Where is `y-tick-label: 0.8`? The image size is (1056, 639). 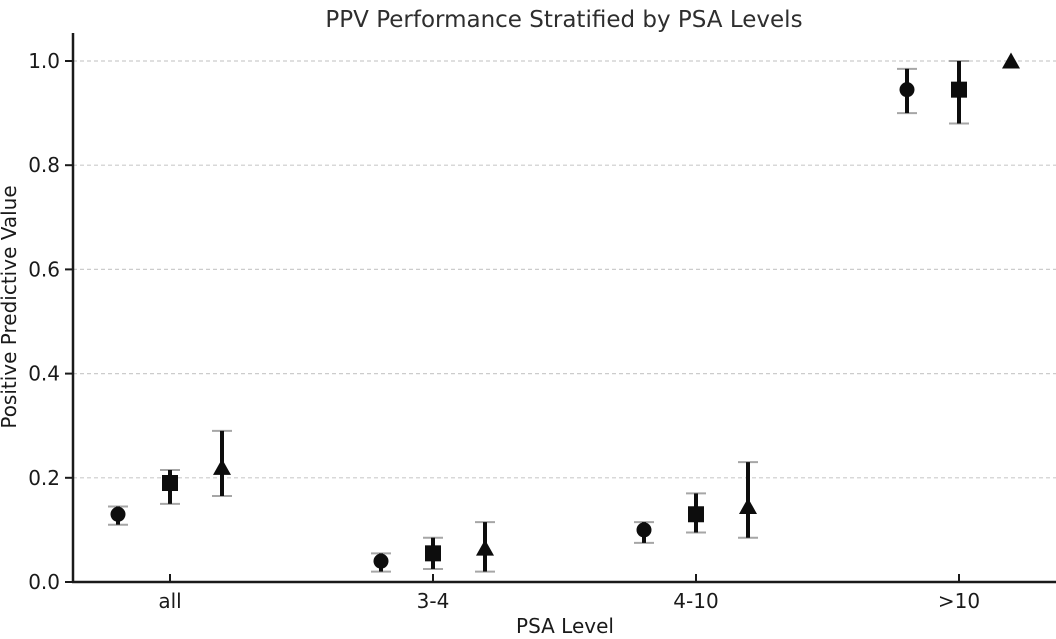
y-tick-label: 0.8 is located at coordinates (44, 165).